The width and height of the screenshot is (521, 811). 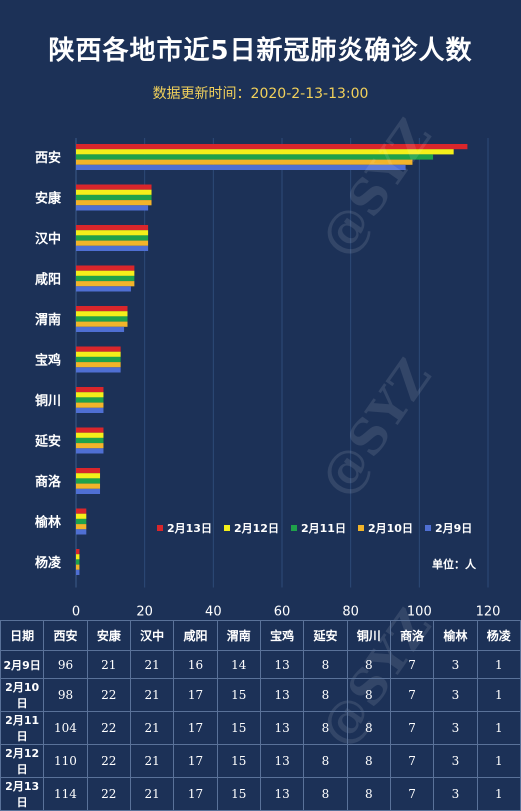 I want to click on legend-label: 2月11日, so click(x=323, y=528).